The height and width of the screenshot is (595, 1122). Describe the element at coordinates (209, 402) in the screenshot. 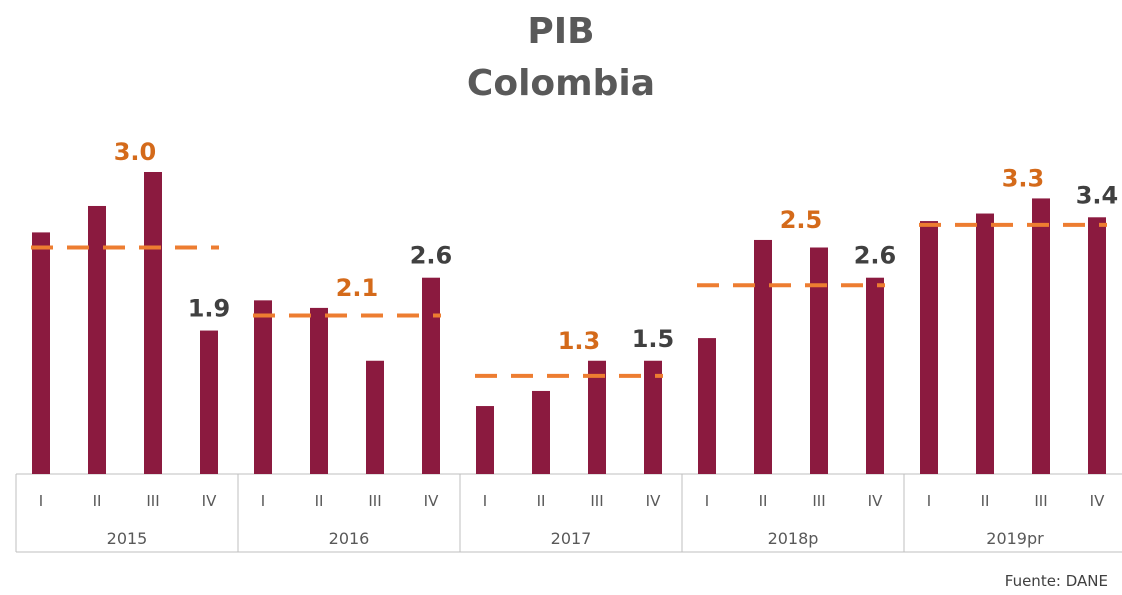

I see `bar-2015-IV` at that location.